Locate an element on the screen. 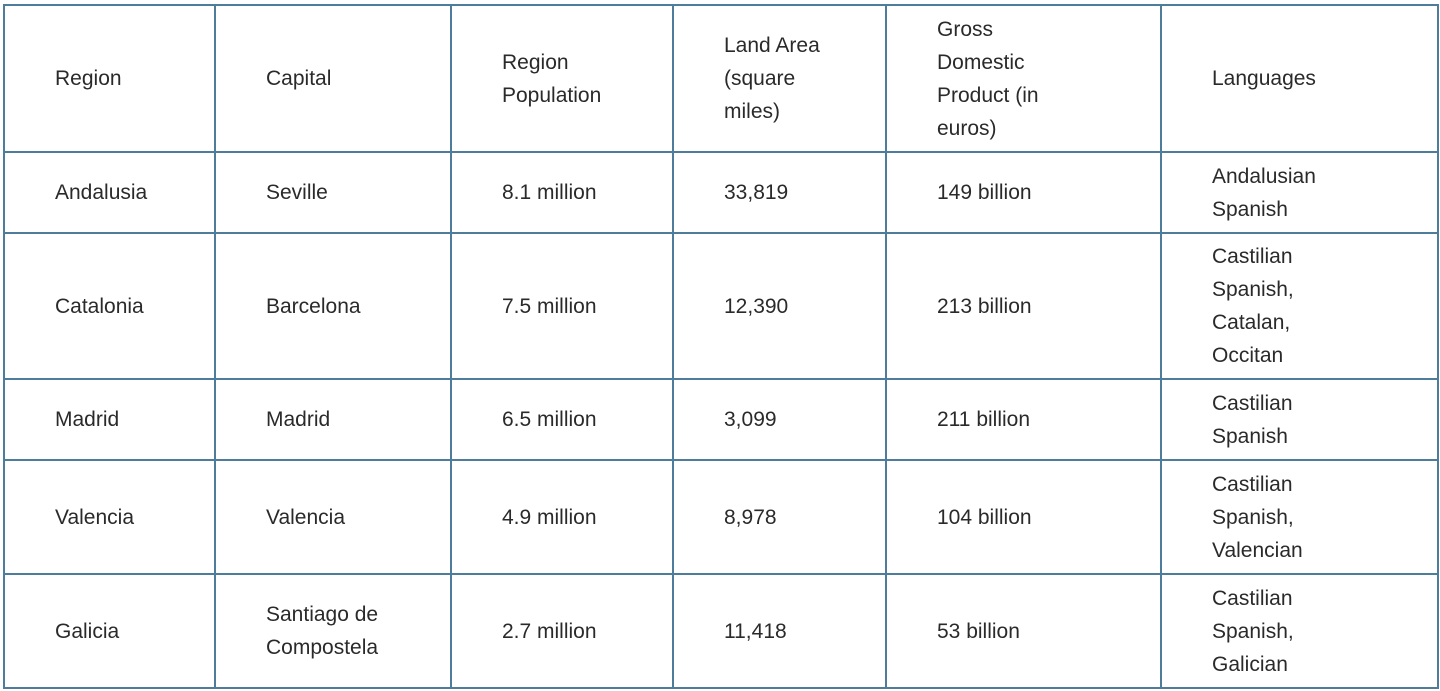 This screenshot has height=691, width=1440. cell-text: Region Population is located at coordinates (552, 78).